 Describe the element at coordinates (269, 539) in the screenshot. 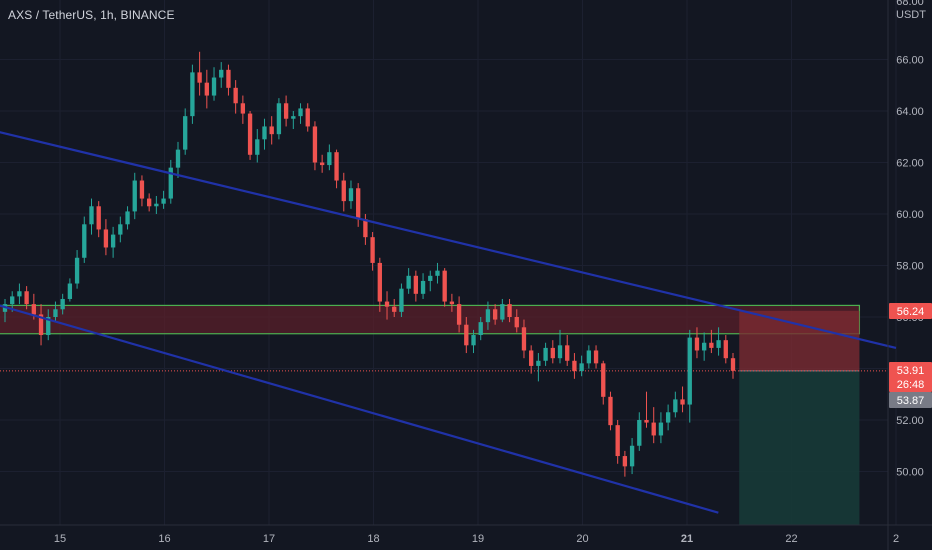

I see `date-tick-label: 17` at that location.